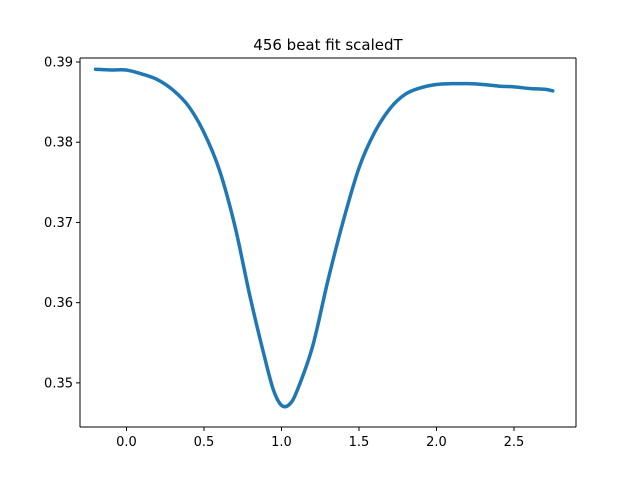 The image size is (640, 485). I want to click on x-tick-label: 0.0, so click(126, 442).